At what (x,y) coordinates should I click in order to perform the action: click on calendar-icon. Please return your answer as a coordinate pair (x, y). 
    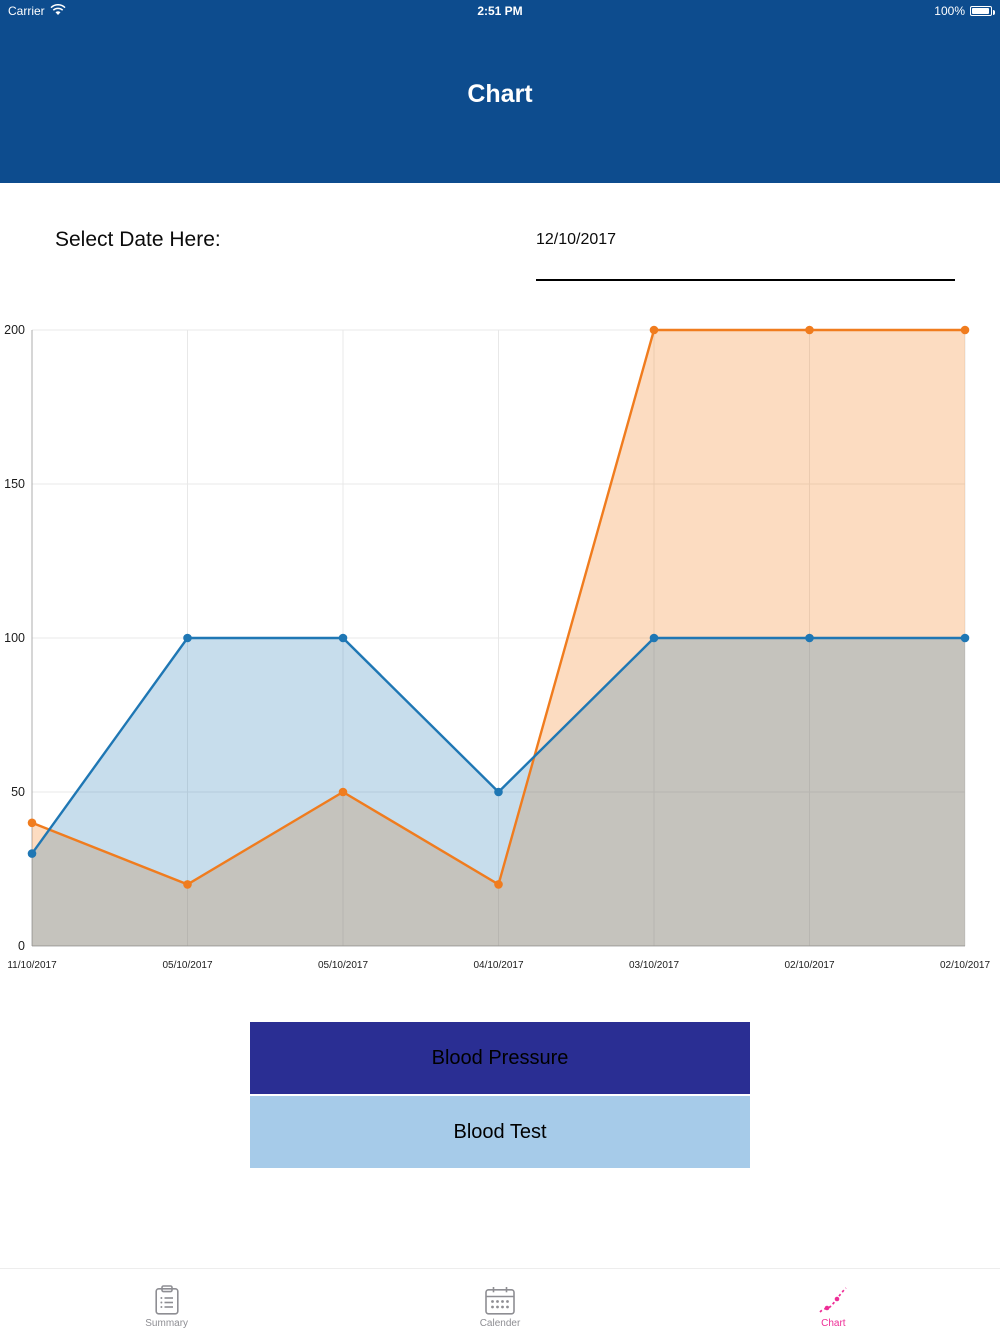
    Looking at the image, I should click on (500, 1300).